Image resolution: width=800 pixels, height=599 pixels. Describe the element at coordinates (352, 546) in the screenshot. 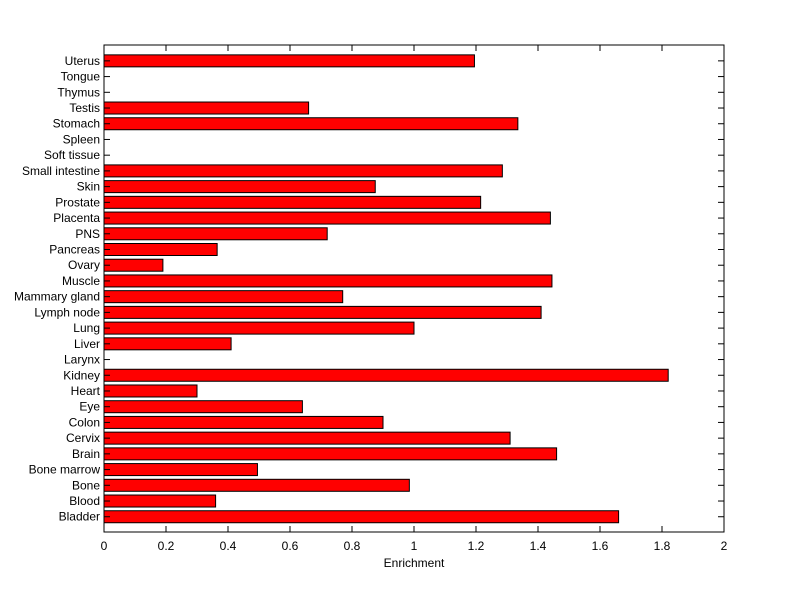

I see `x-tick-label: 0.8` at that location.